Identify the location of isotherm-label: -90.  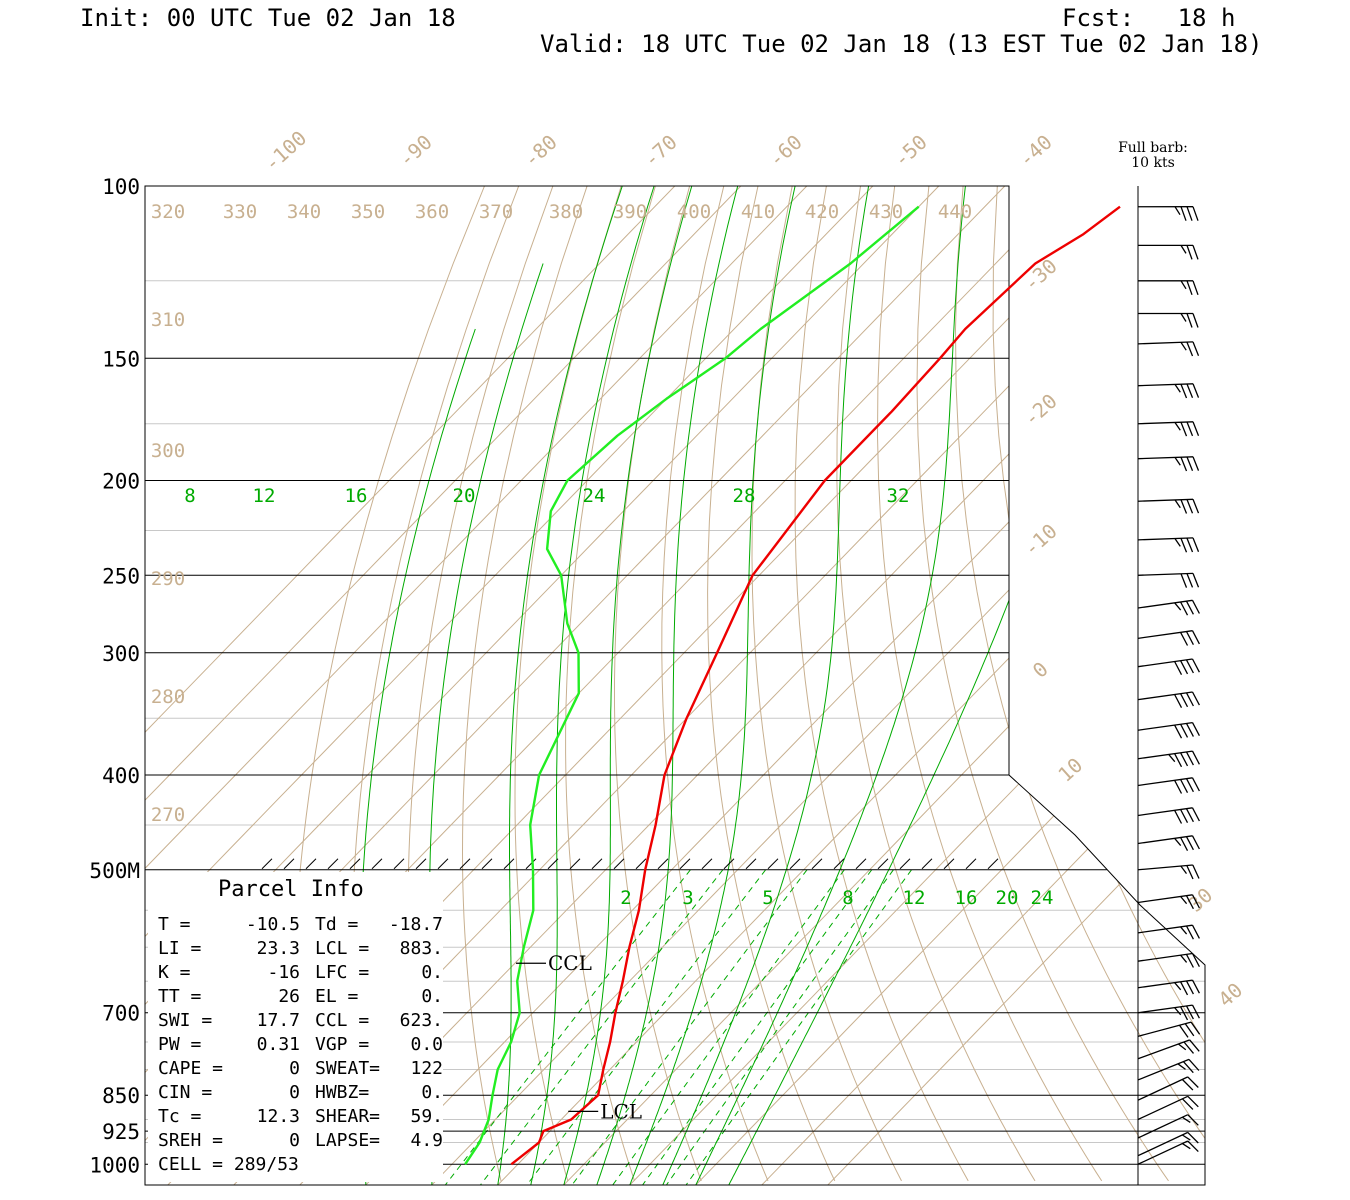
(415, 151).